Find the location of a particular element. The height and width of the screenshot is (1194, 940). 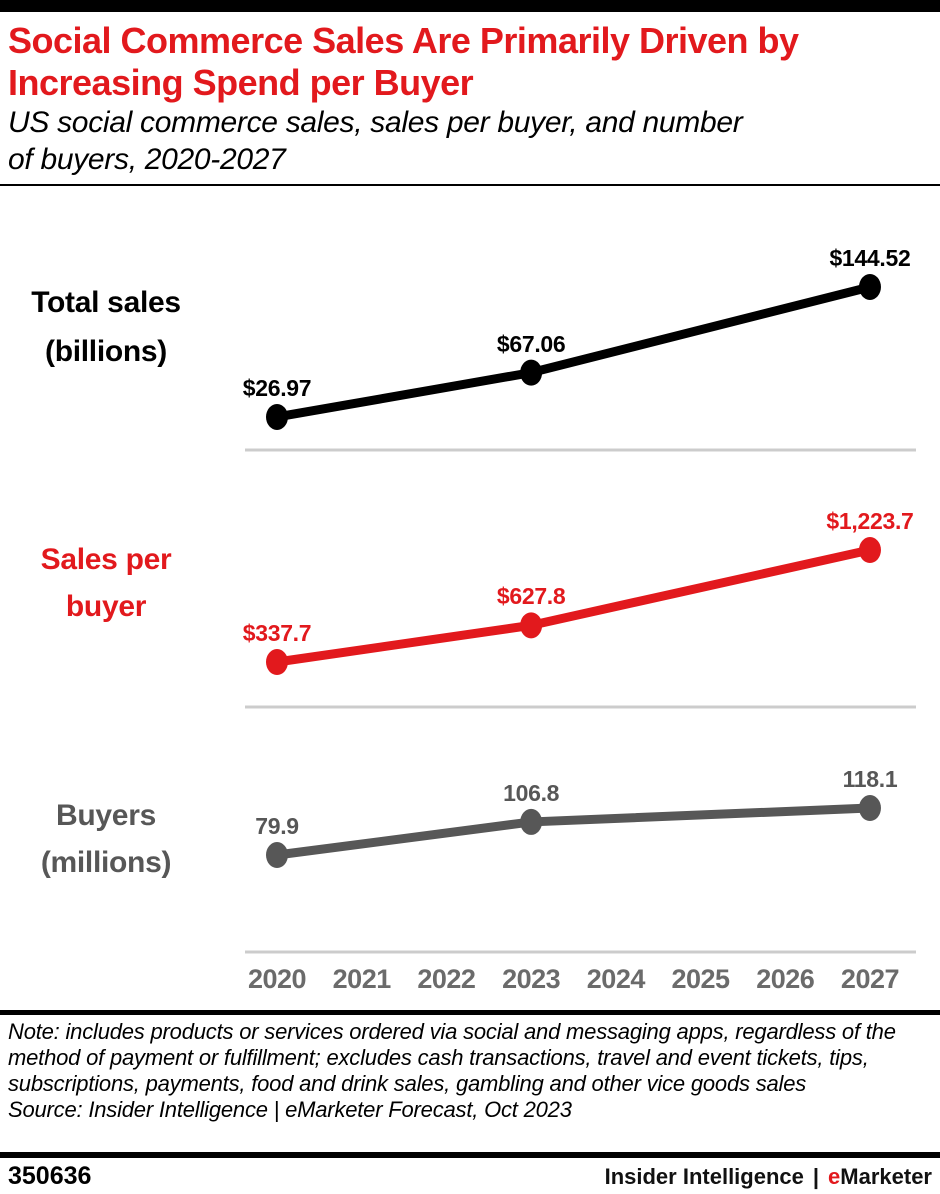

buyers-point-2020 is located at coordinates (277, 855).